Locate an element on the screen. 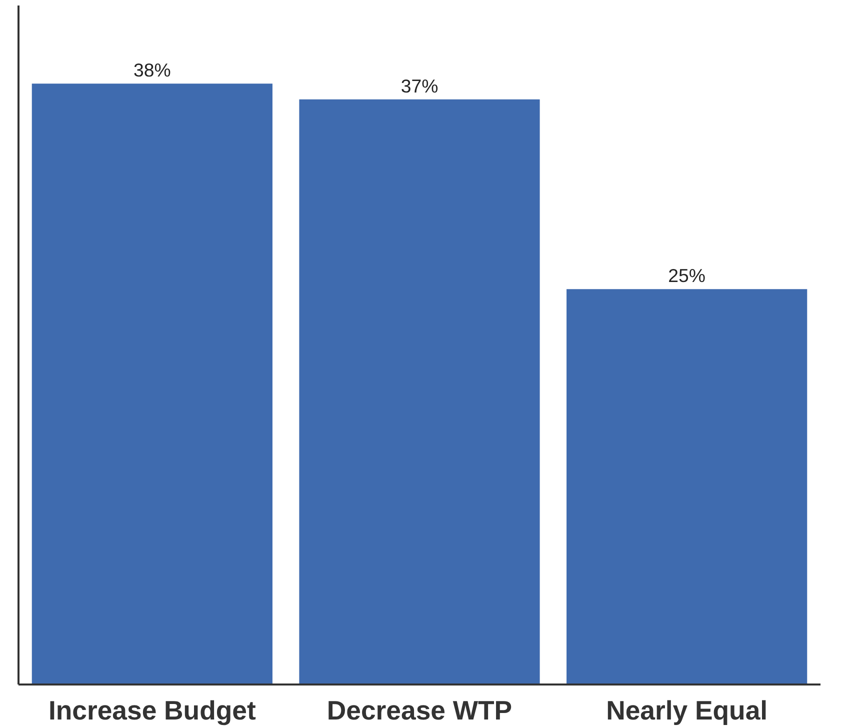  x-tick-label: Decrease WTP is located at coordinates (419, 711).